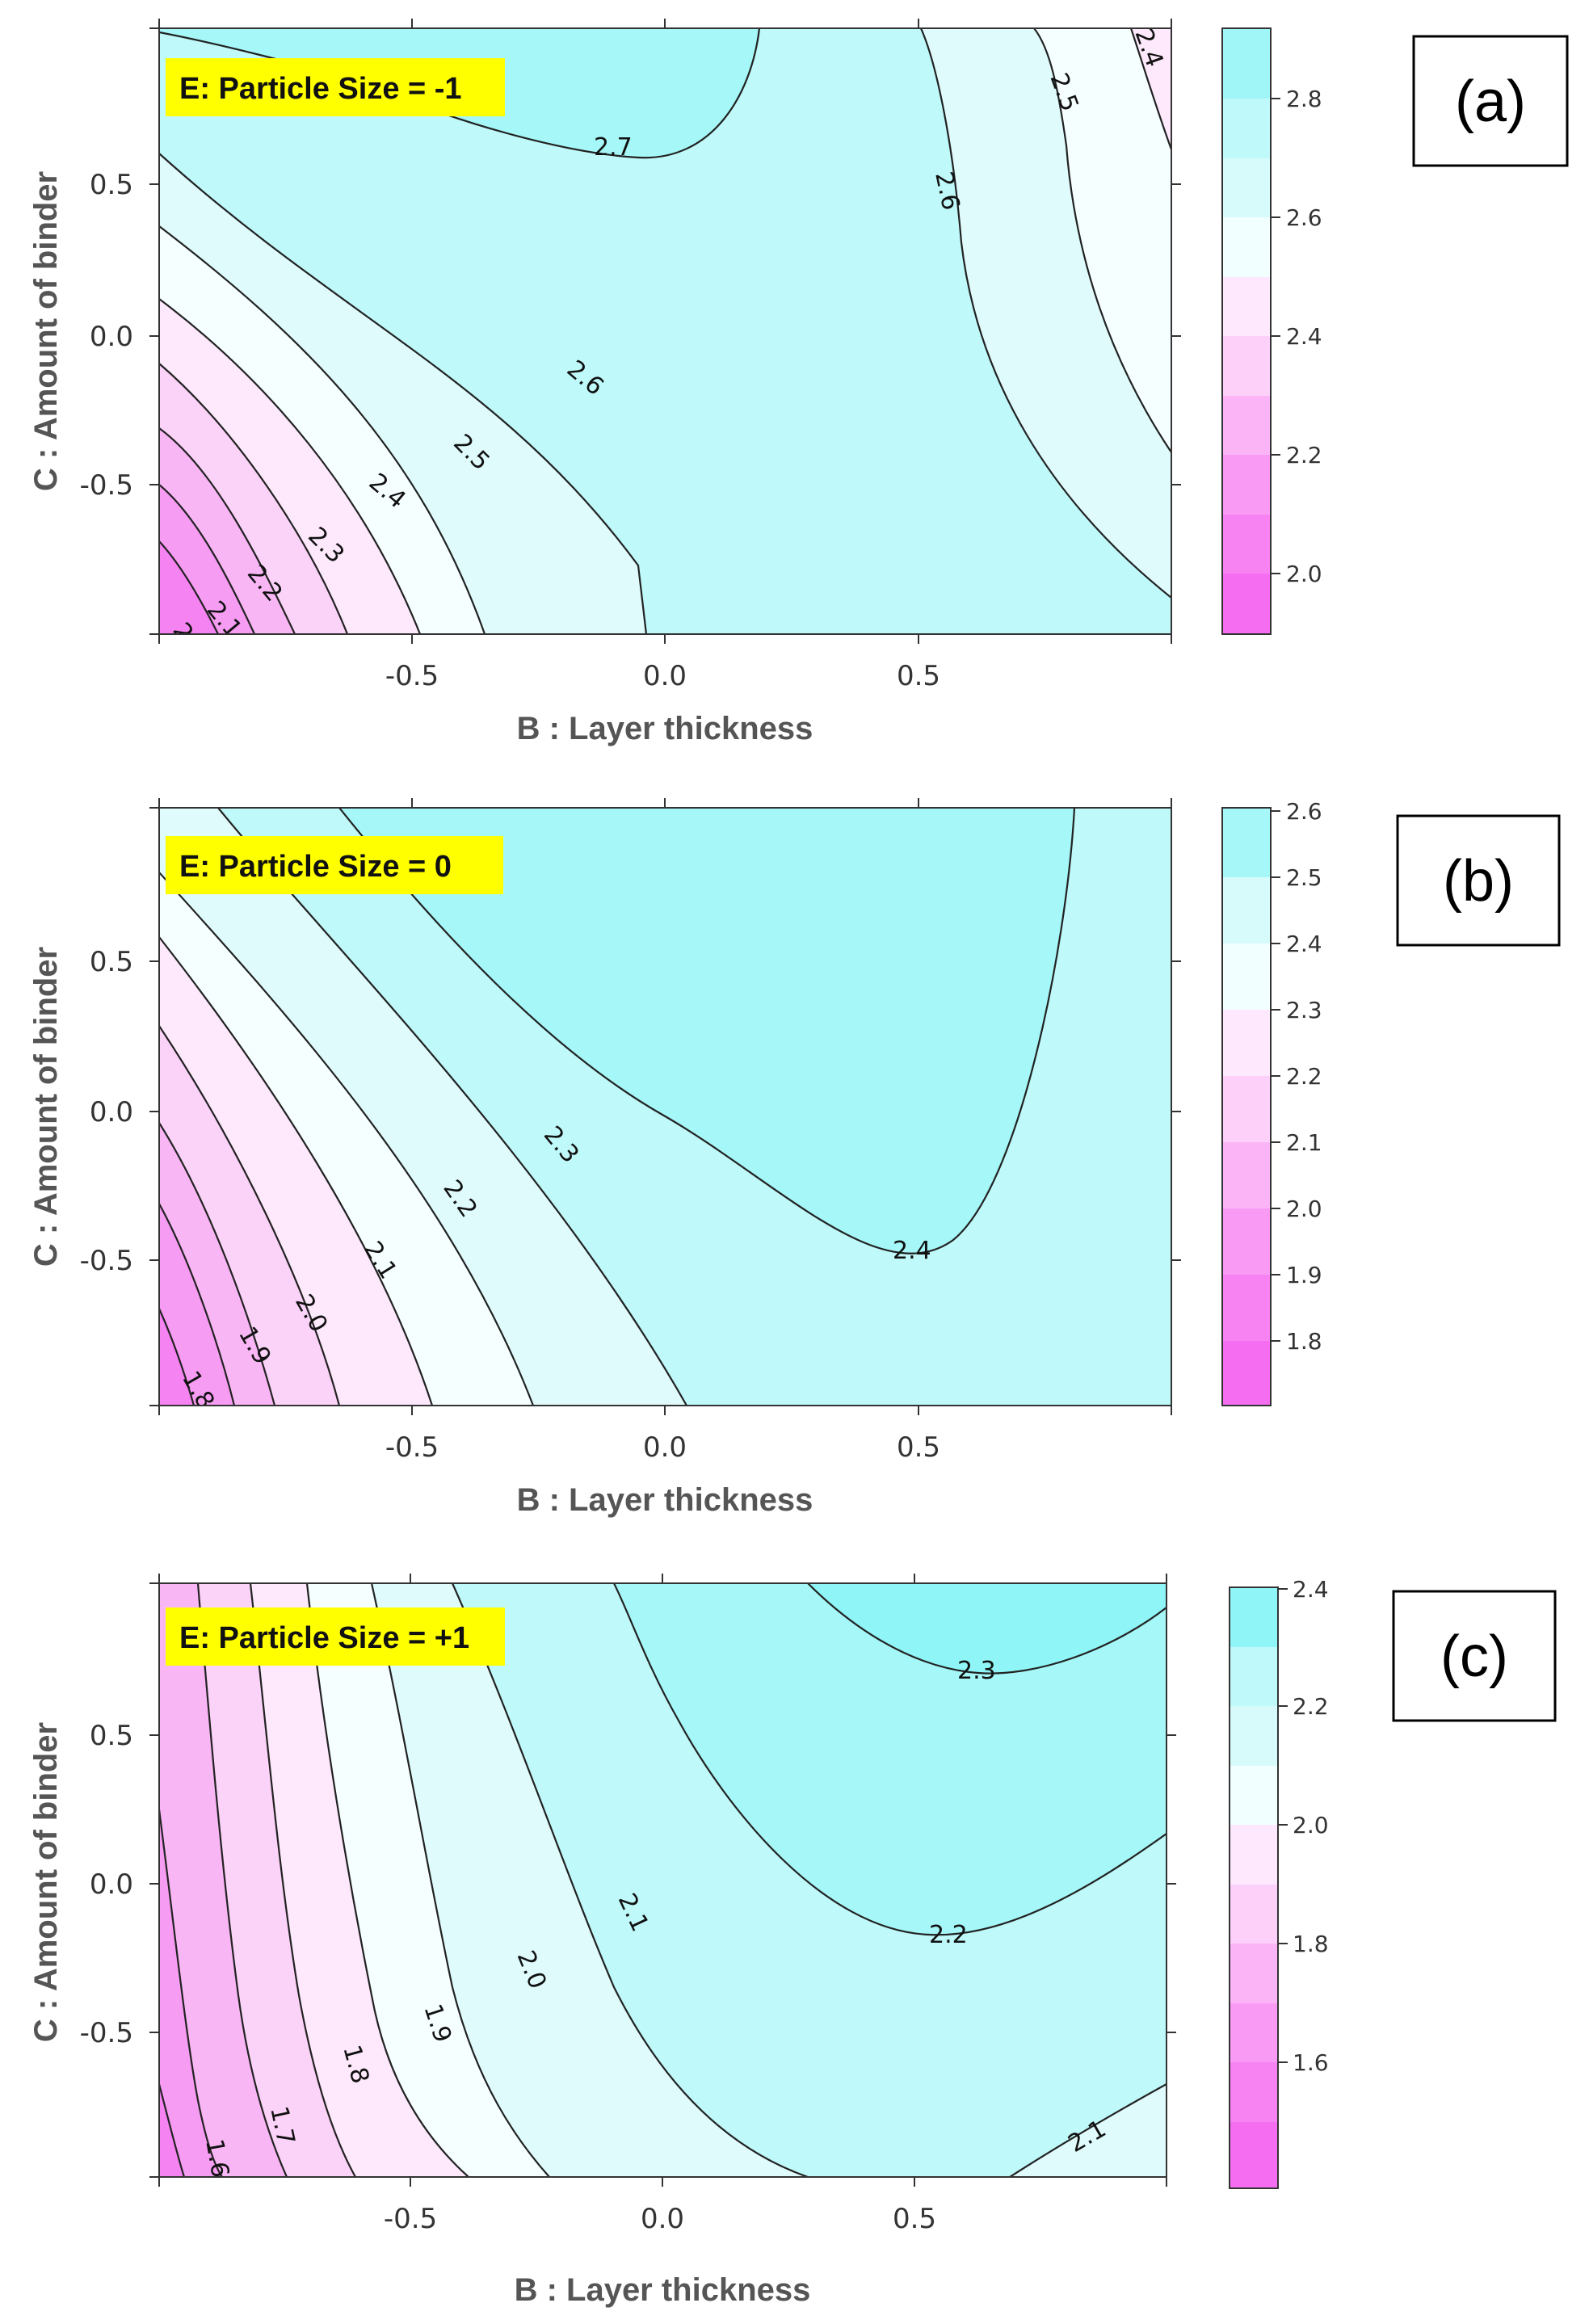 The height and width of the screenshot is (2324, 1589). What do you see at coordinates (1311, 2063) in the screenshot?
I see `colorbar-tick-label: 1.6` at bounding box center [1311, 2063].